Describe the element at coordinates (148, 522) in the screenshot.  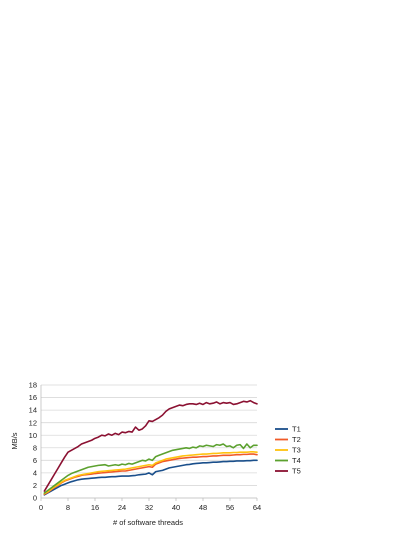
I see `x-axis-label: # of software threads` at that location.